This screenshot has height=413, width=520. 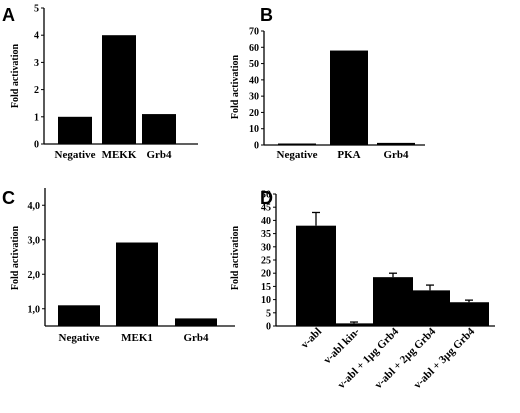 I want to click on panel-c-letter: C, so click(x=8, y=198).